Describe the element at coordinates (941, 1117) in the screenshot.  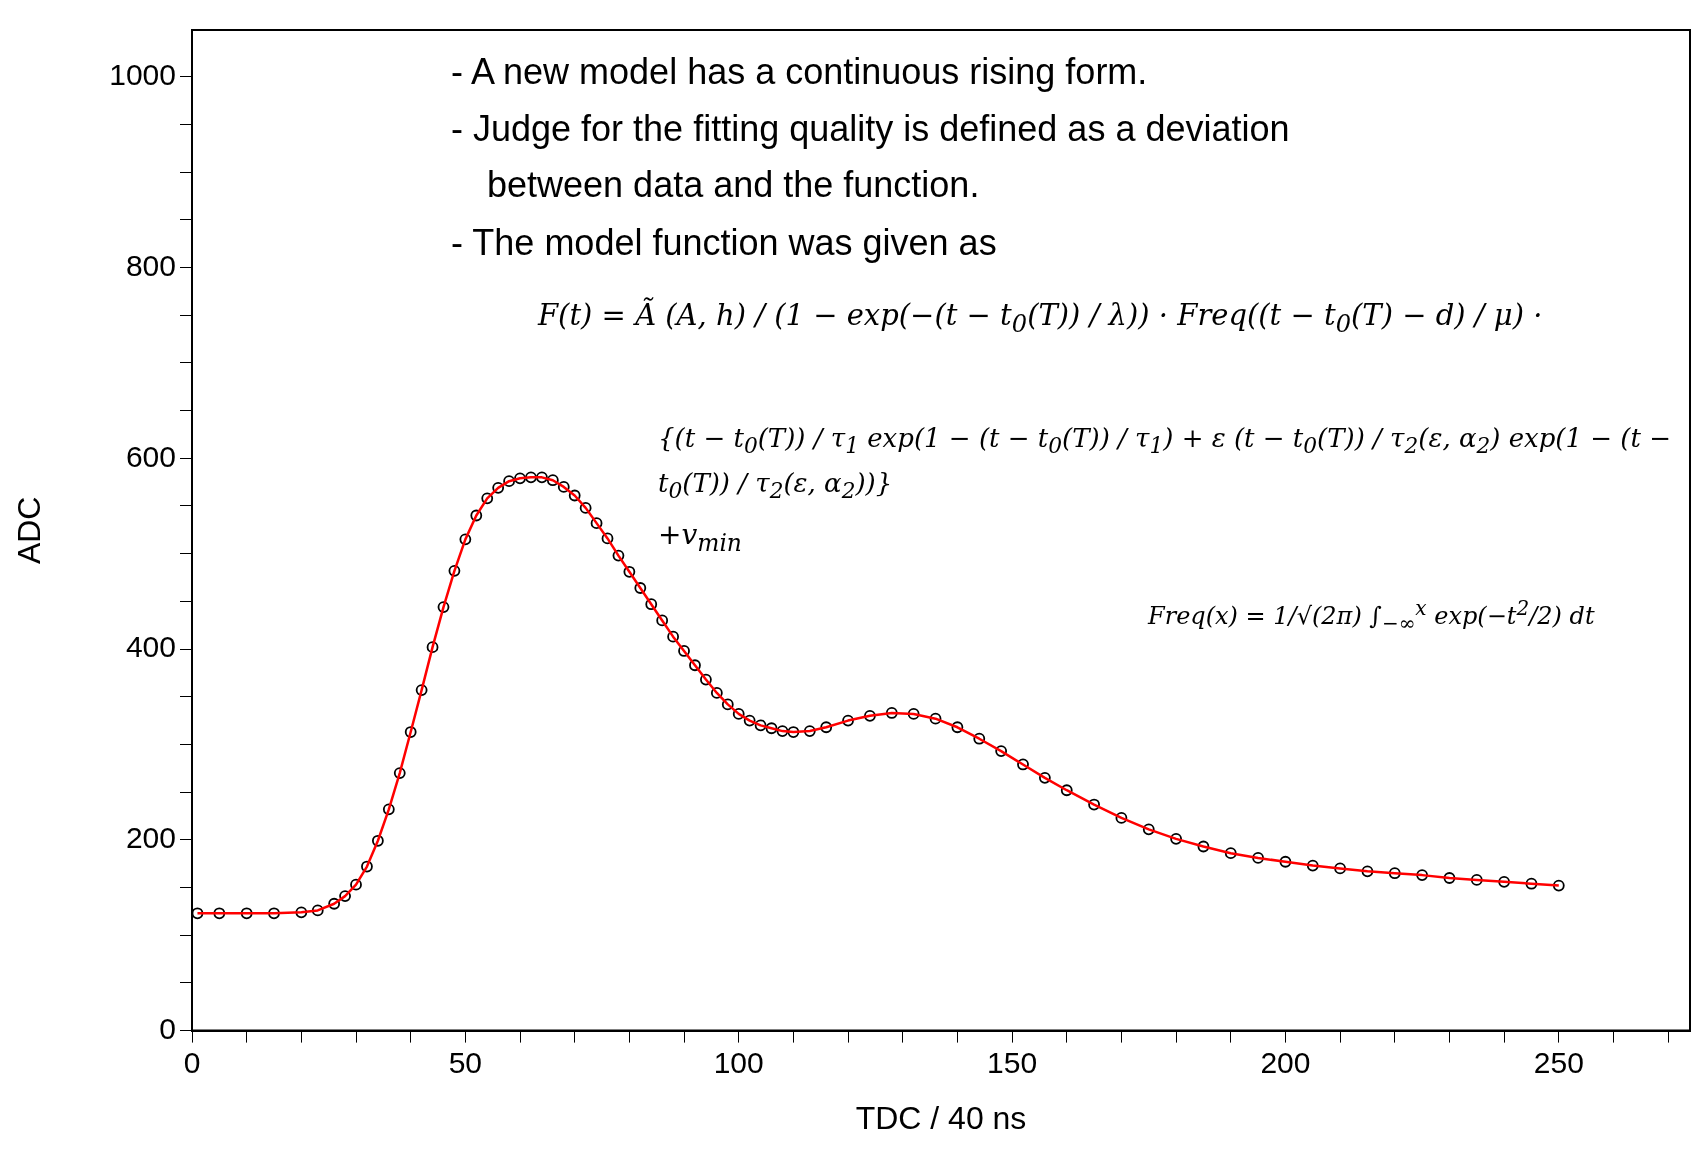
I see `x-axis-title: TDC / 40 ns` at that location.